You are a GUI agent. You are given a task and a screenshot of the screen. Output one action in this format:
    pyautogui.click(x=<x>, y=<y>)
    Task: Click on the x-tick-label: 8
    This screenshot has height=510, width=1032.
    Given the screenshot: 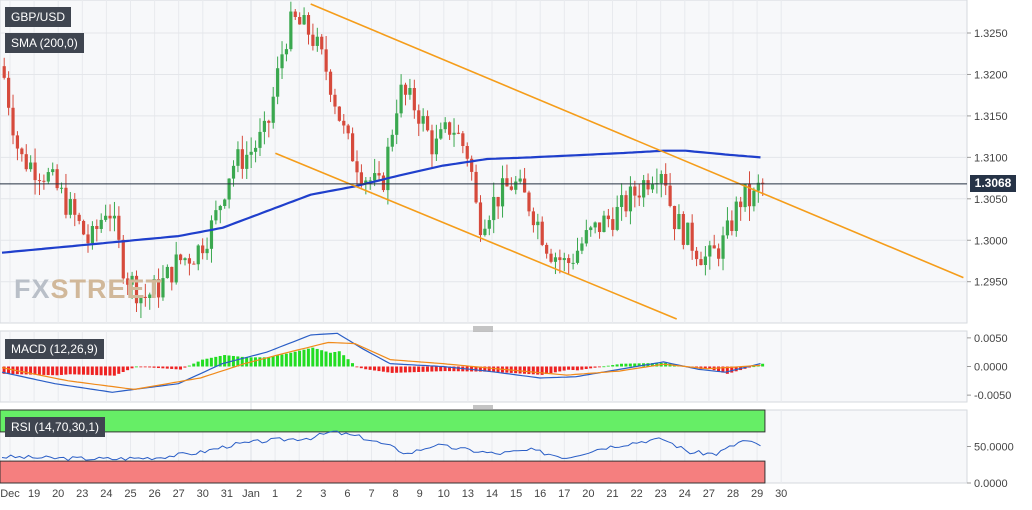 What is the action you would take?
    pyautogui.click(x=396, y=494)
    